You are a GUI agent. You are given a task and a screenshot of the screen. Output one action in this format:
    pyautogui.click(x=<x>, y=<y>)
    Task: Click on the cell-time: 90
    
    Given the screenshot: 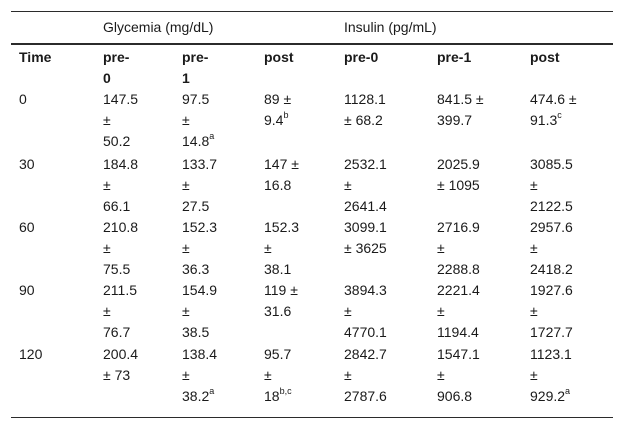 What is the action you would take?
    pyautogui.click(x=27, y=290)
    